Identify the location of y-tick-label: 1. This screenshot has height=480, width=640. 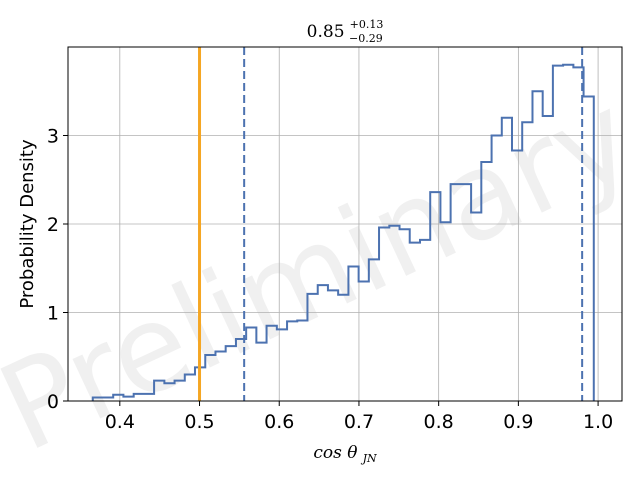
(53, 314).